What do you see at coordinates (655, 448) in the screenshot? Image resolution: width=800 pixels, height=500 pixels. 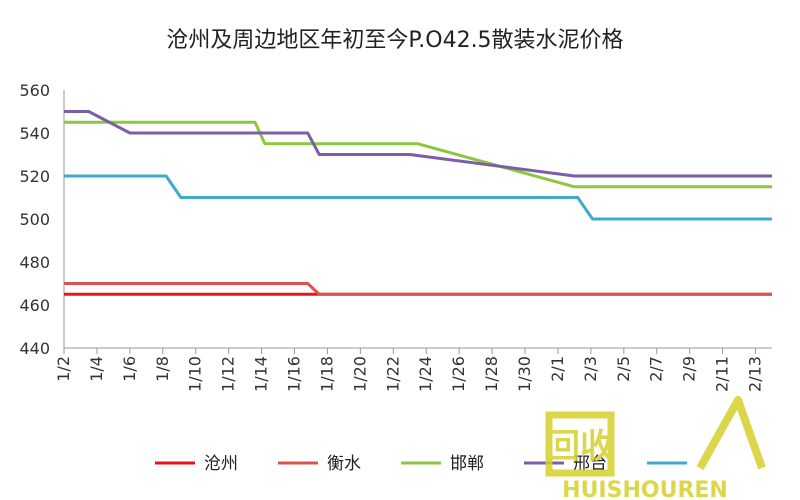 I see `watermark-logo: 回收 HUISHOUREN` at bounding box center [655, 448].